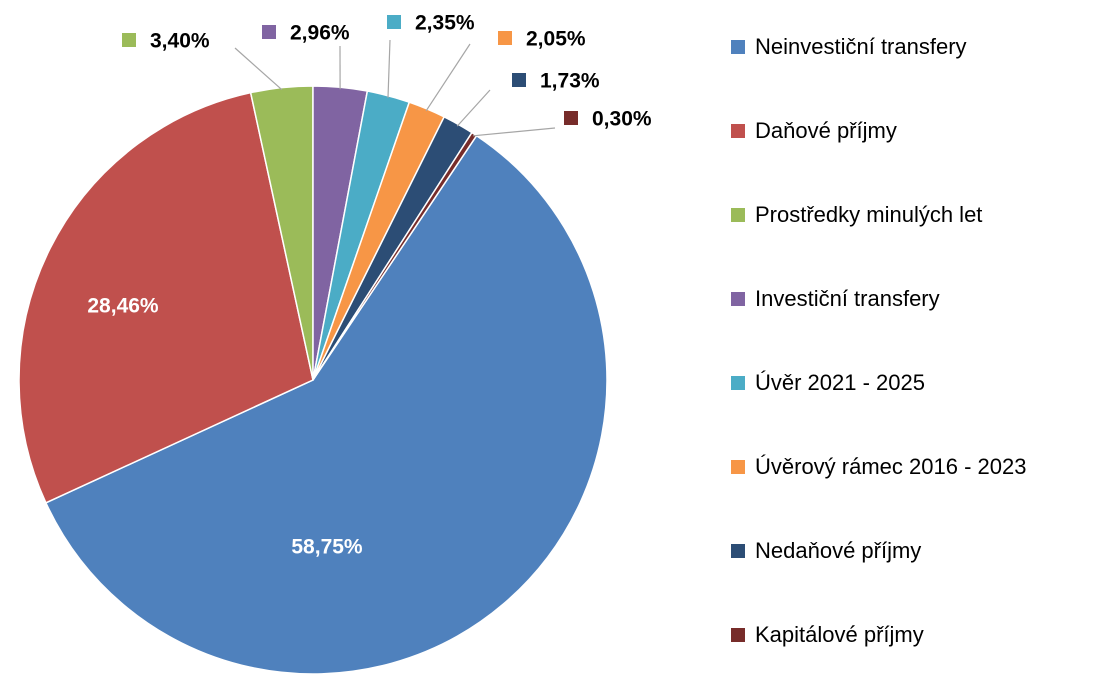 This screenshot has height=675, width=1117. Describe the element at coordinates (861, 46) in the screenshot. I see `legend-label: Neinvestiční transfery` at that location.